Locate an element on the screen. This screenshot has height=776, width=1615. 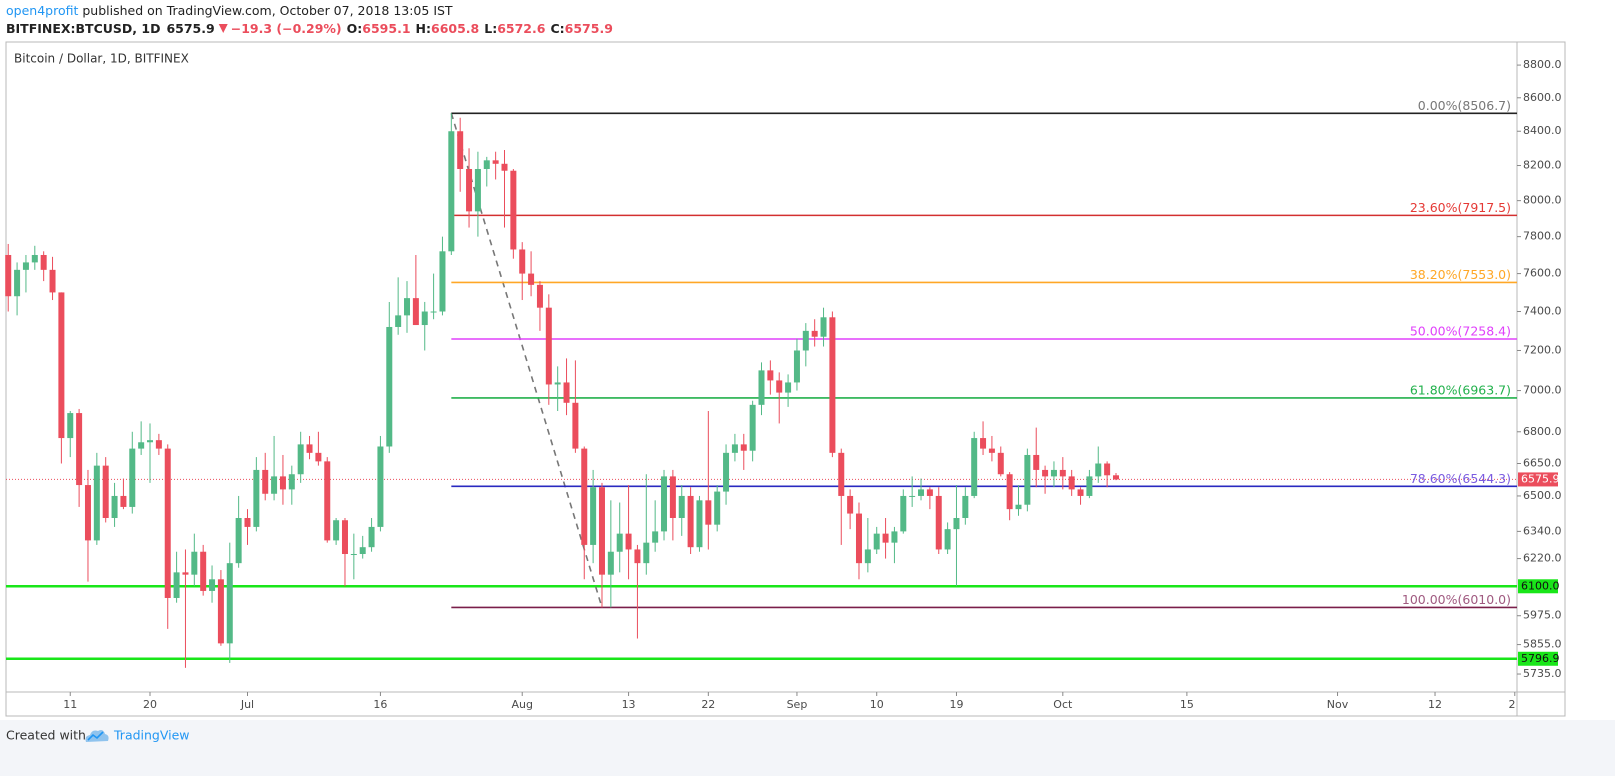
y-tick-label: 8800.0 is located at coordinates (1542, 64).